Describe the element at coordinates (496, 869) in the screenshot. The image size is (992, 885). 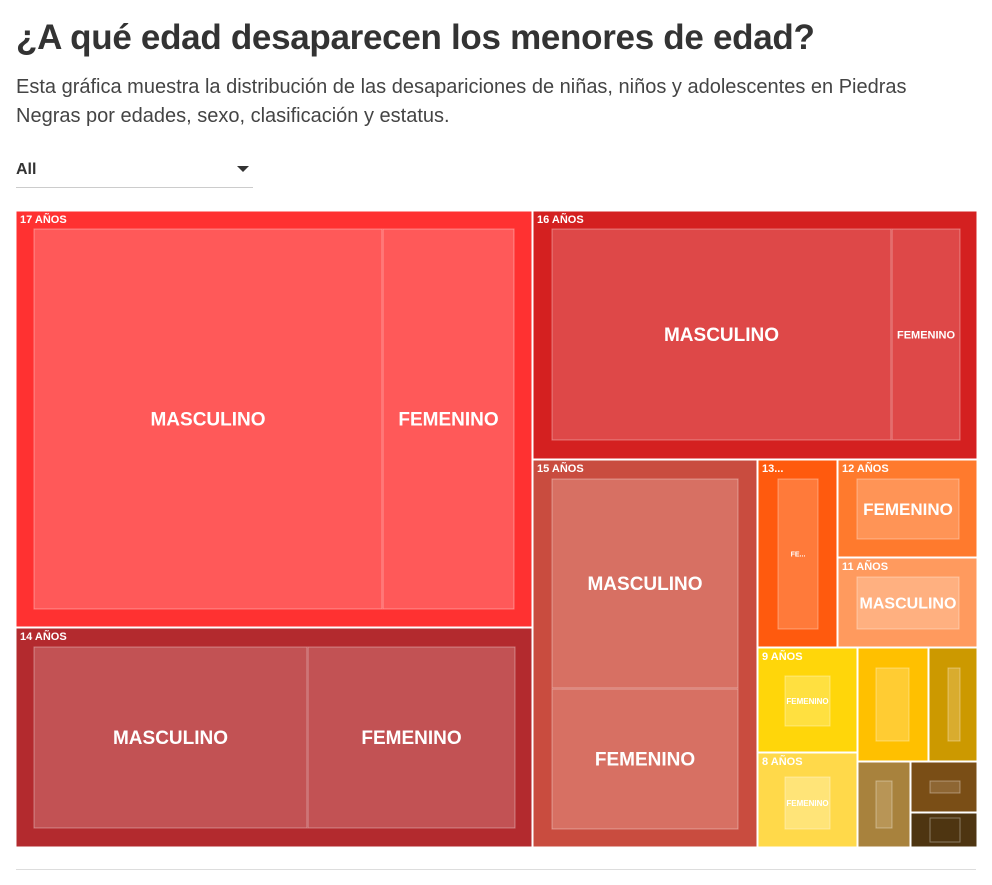
I see `bottom-divider` at that location.